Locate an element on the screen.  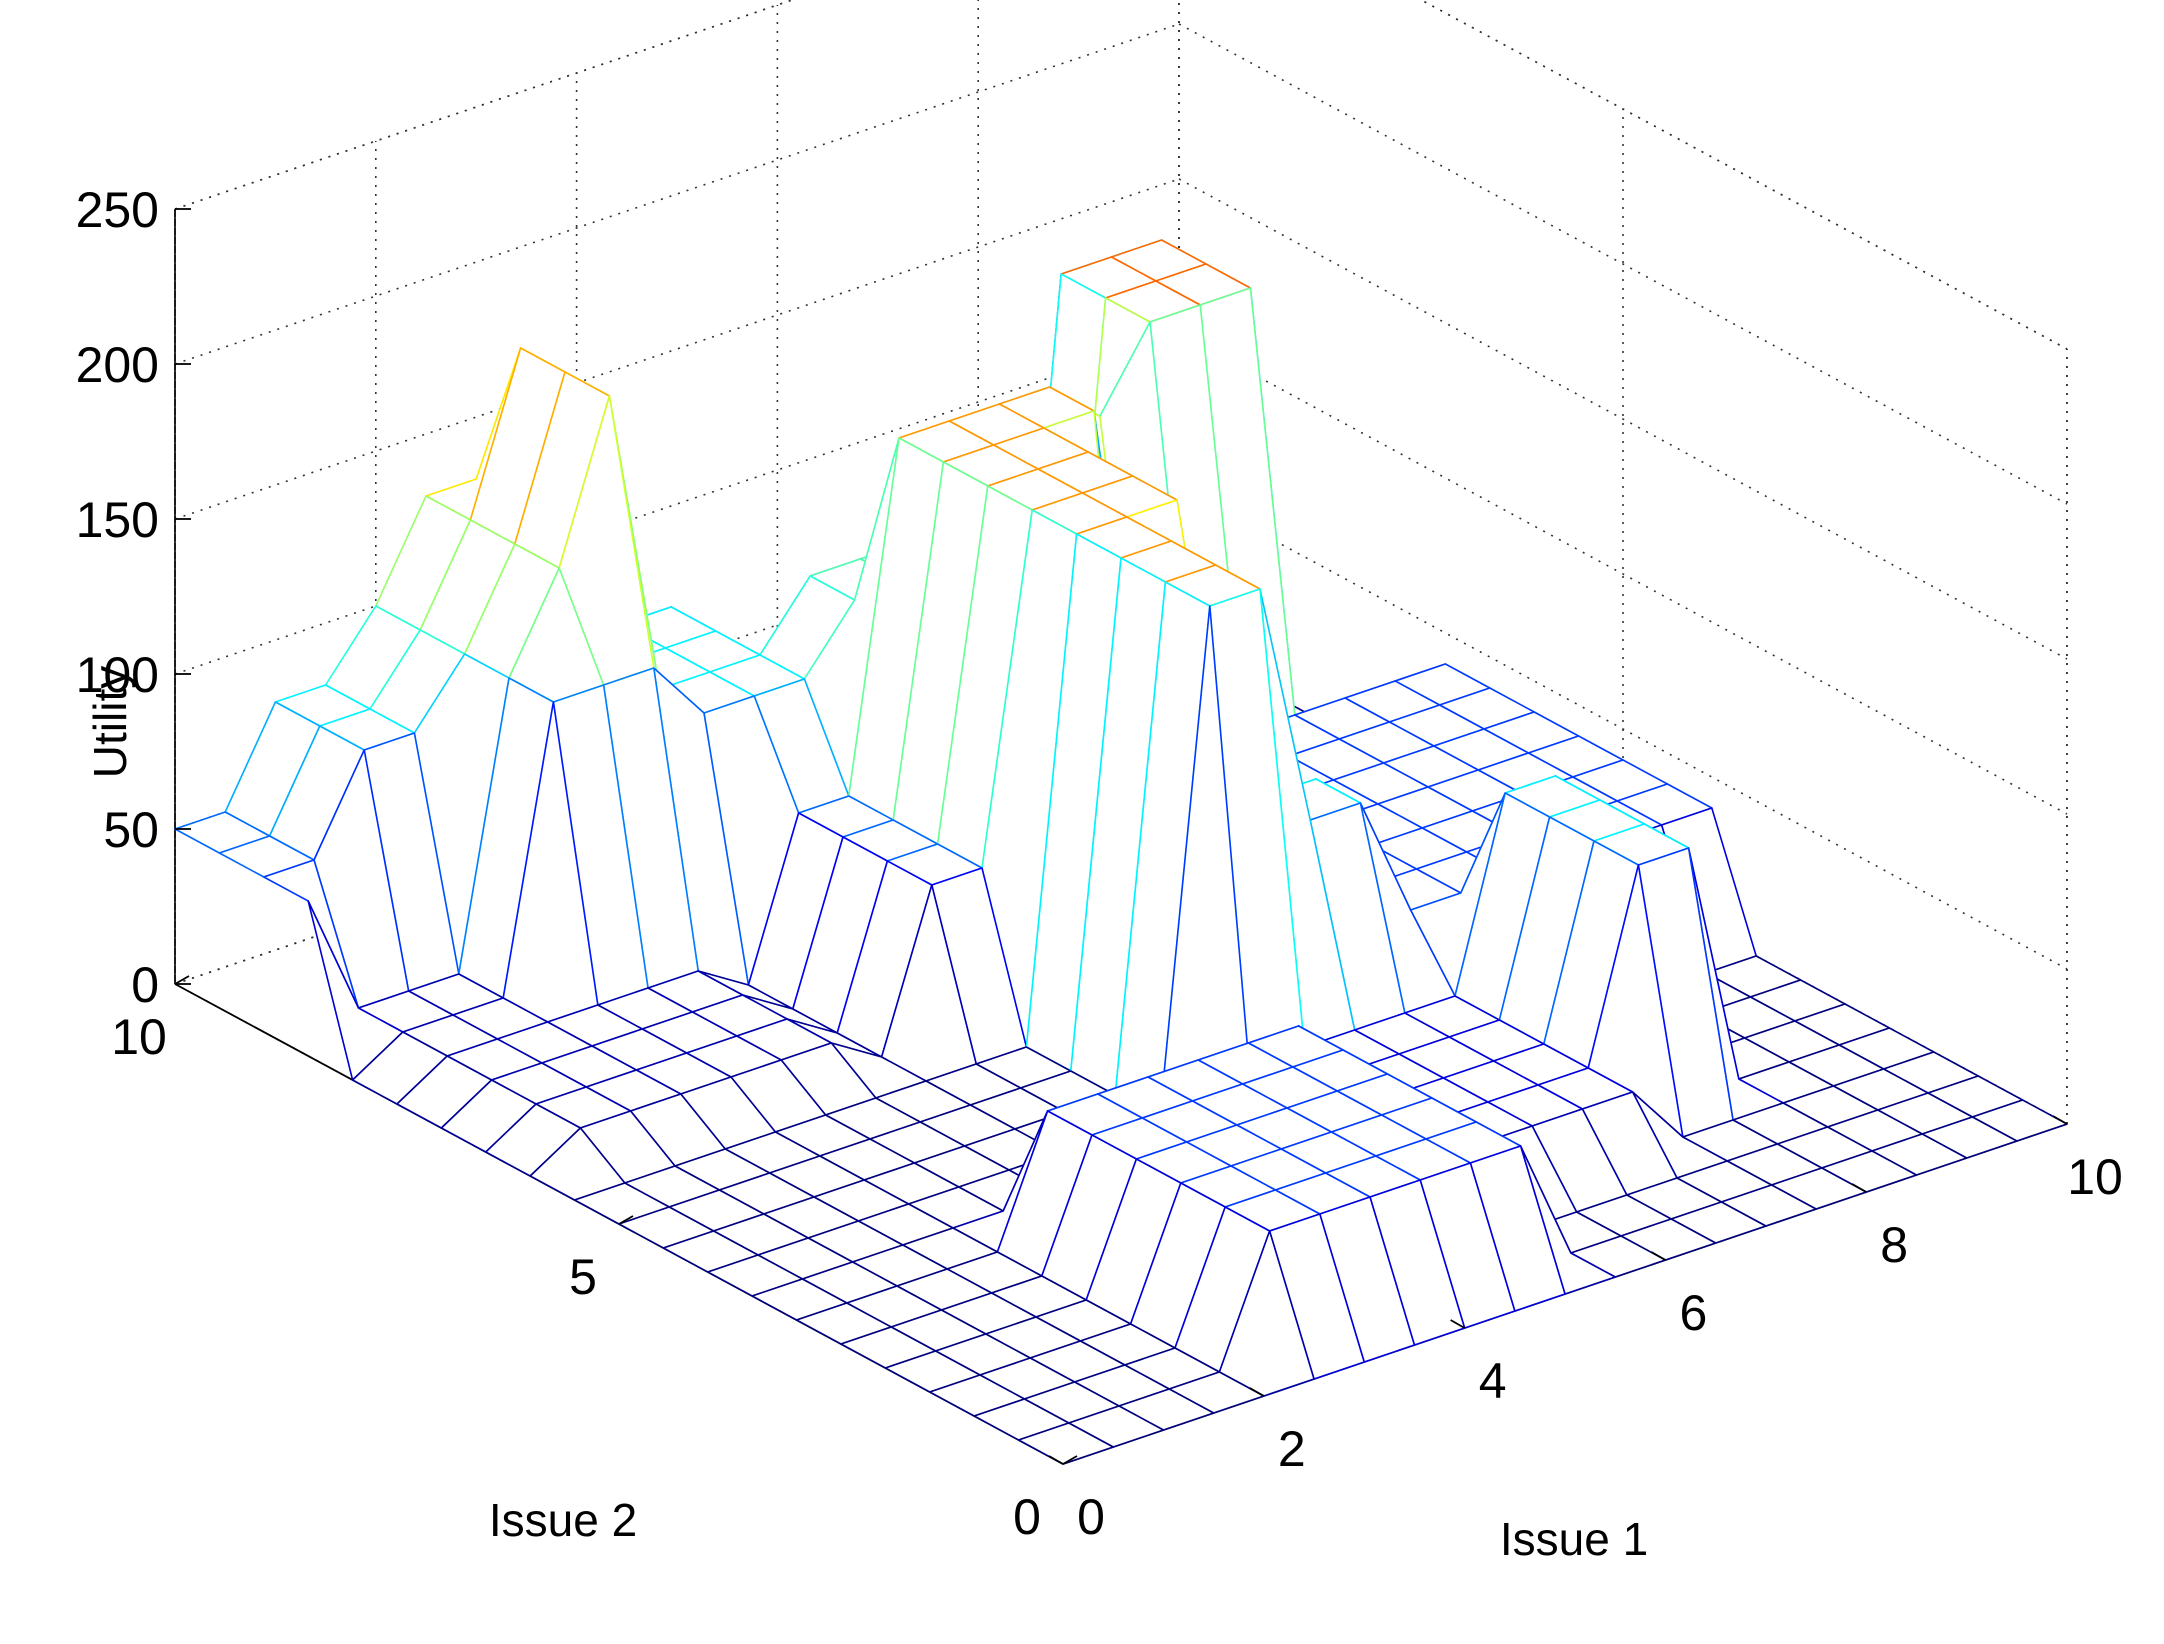
x-tick-label: 0 is located at coordinates (1091, 1517).